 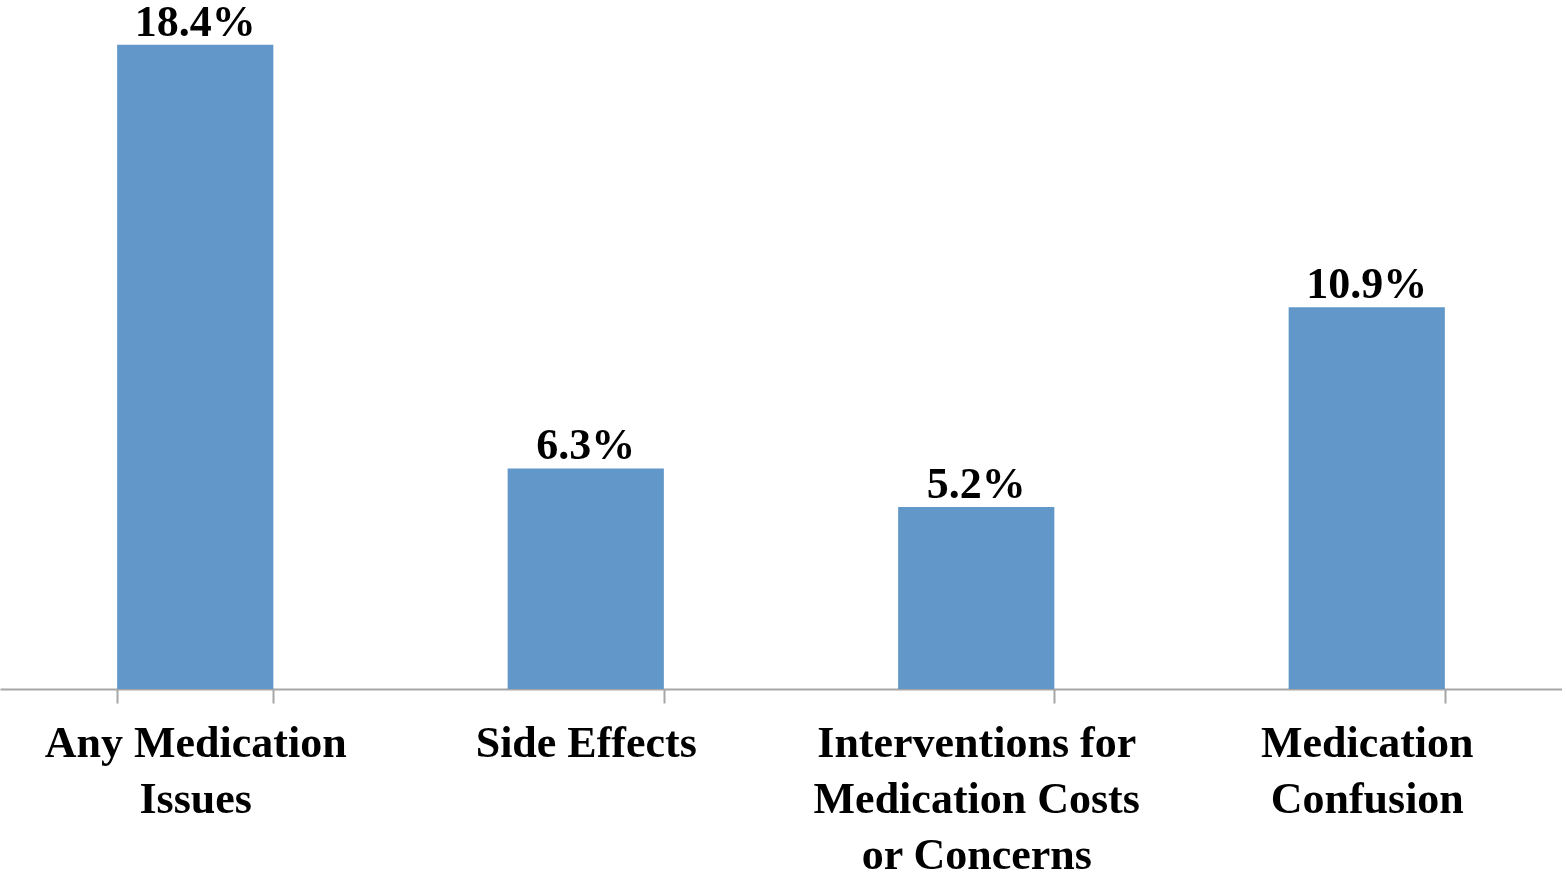 What do you see at coordinates (976, 483) in the screenshot?
I see `data-label: 5.2%` at bounding box center [976, 483].